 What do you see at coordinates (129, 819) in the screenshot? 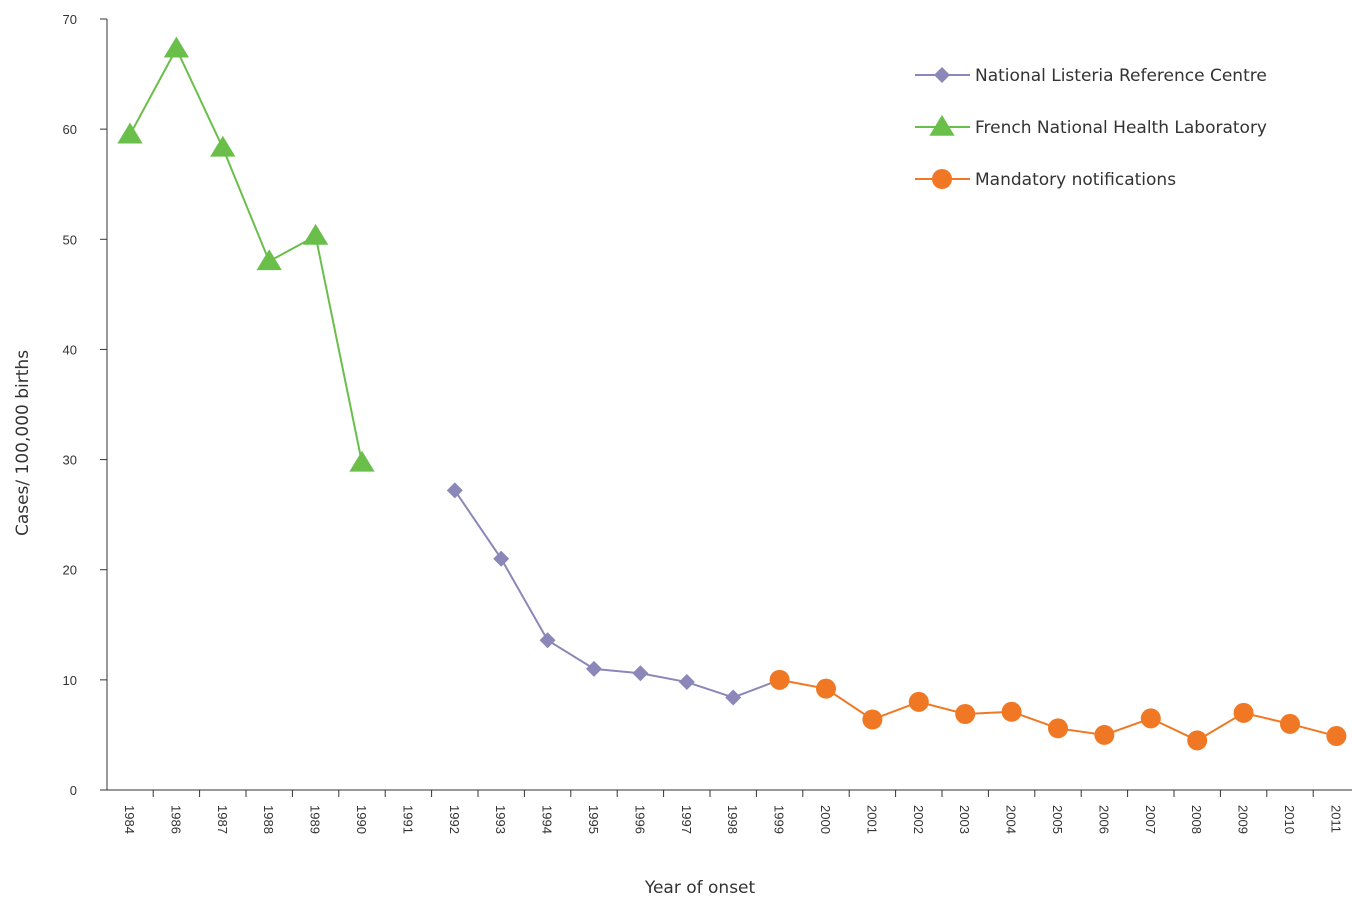
I see `x-tick-label: 1984` at bounding box center [129, 819].